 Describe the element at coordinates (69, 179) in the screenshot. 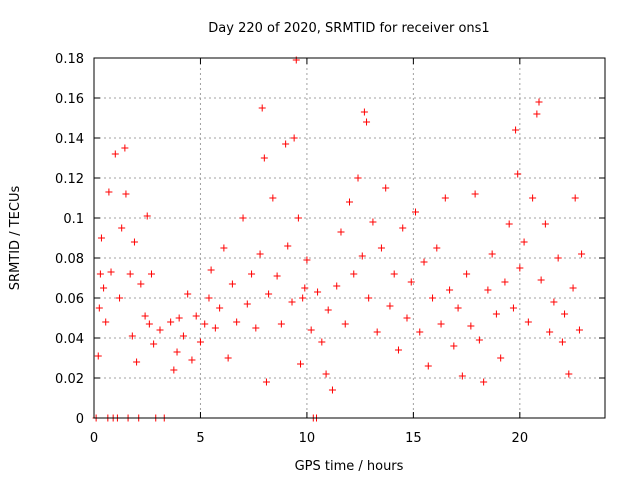

I see `y-tick-label: 0.12` at that location.